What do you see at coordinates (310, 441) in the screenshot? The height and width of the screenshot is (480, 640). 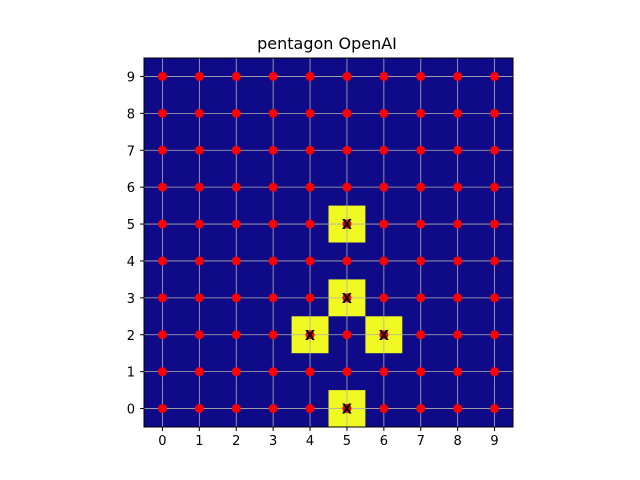 I see `x-tick-label: 4` at bounding box center [310, 441].